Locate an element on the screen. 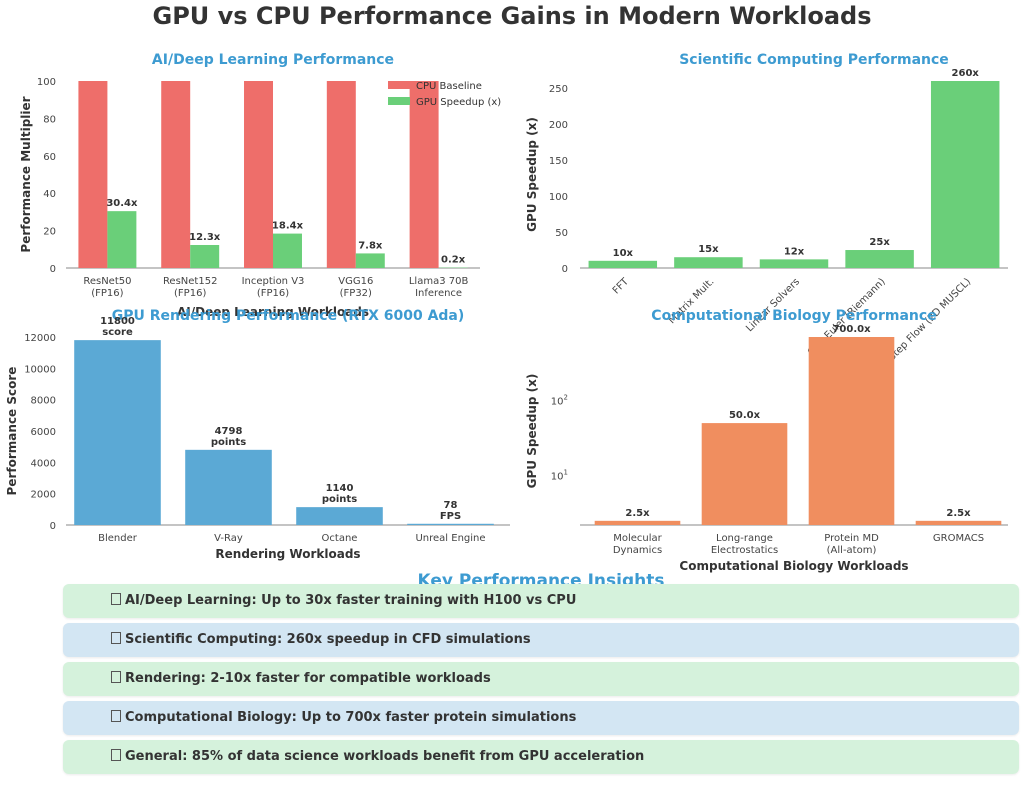 This screenshot has width=1024, height=786. data-label: 7.8x is located at coordinates (370, 245).